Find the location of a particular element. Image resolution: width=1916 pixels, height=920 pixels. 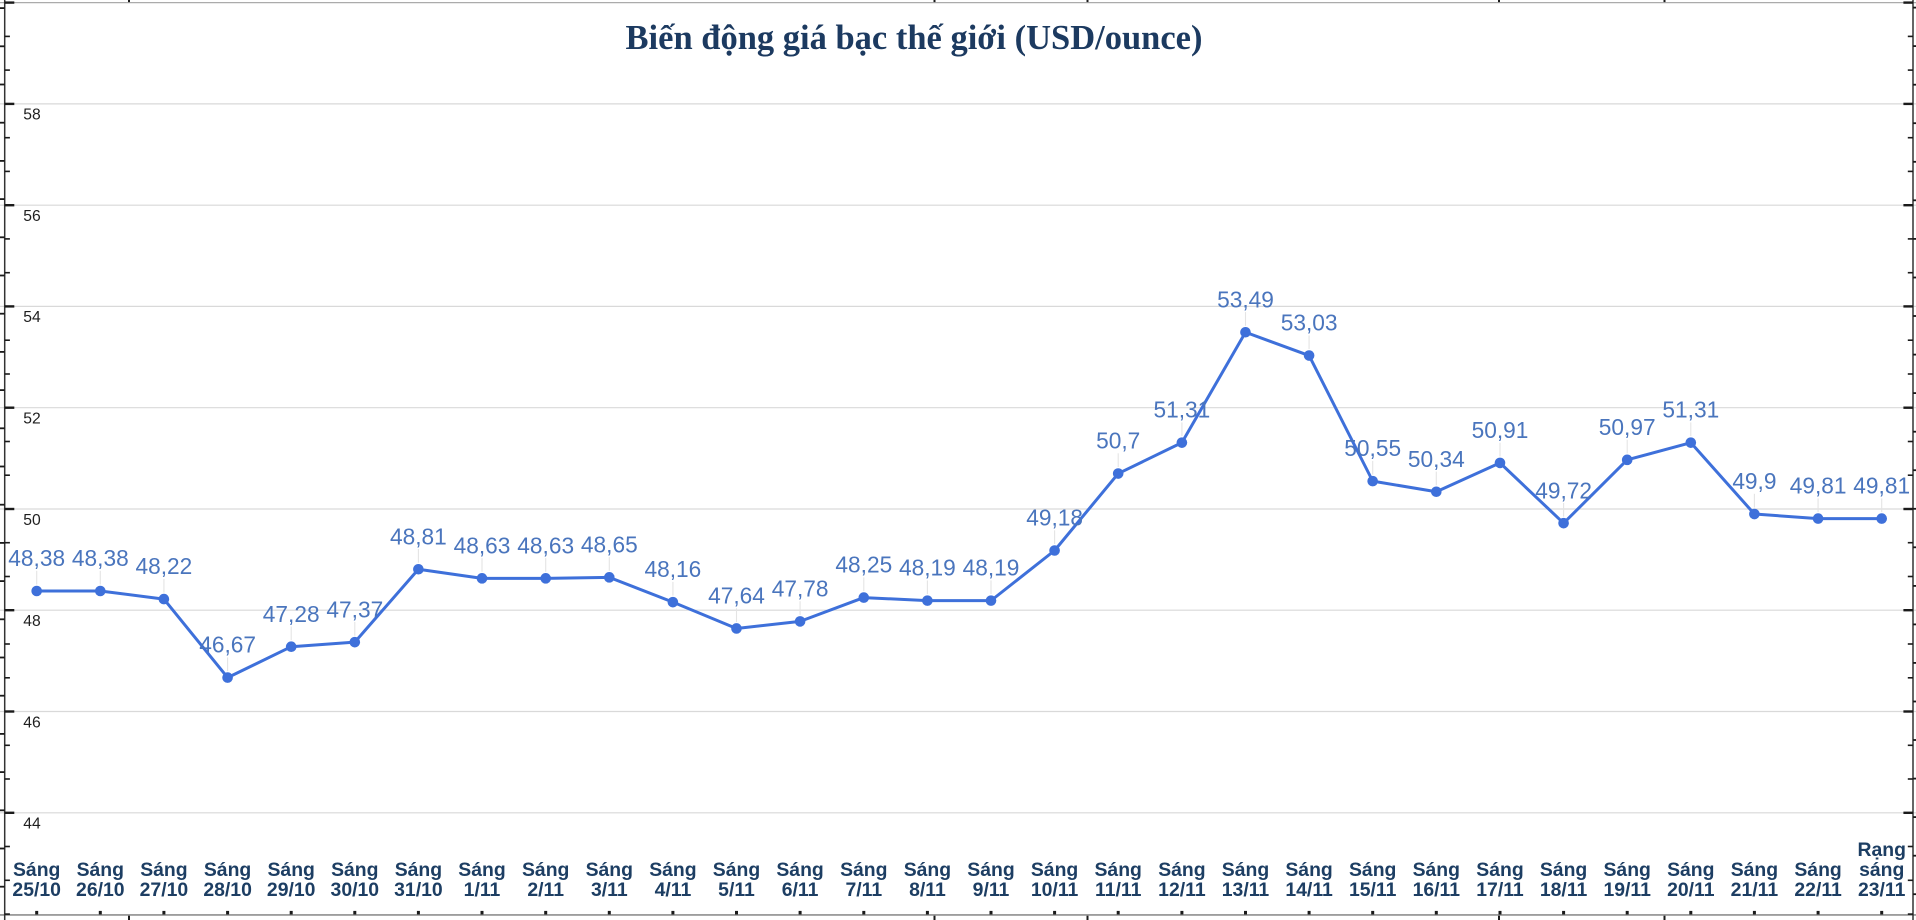

svg-text: Rạng is located at coordinates (1881, 850).